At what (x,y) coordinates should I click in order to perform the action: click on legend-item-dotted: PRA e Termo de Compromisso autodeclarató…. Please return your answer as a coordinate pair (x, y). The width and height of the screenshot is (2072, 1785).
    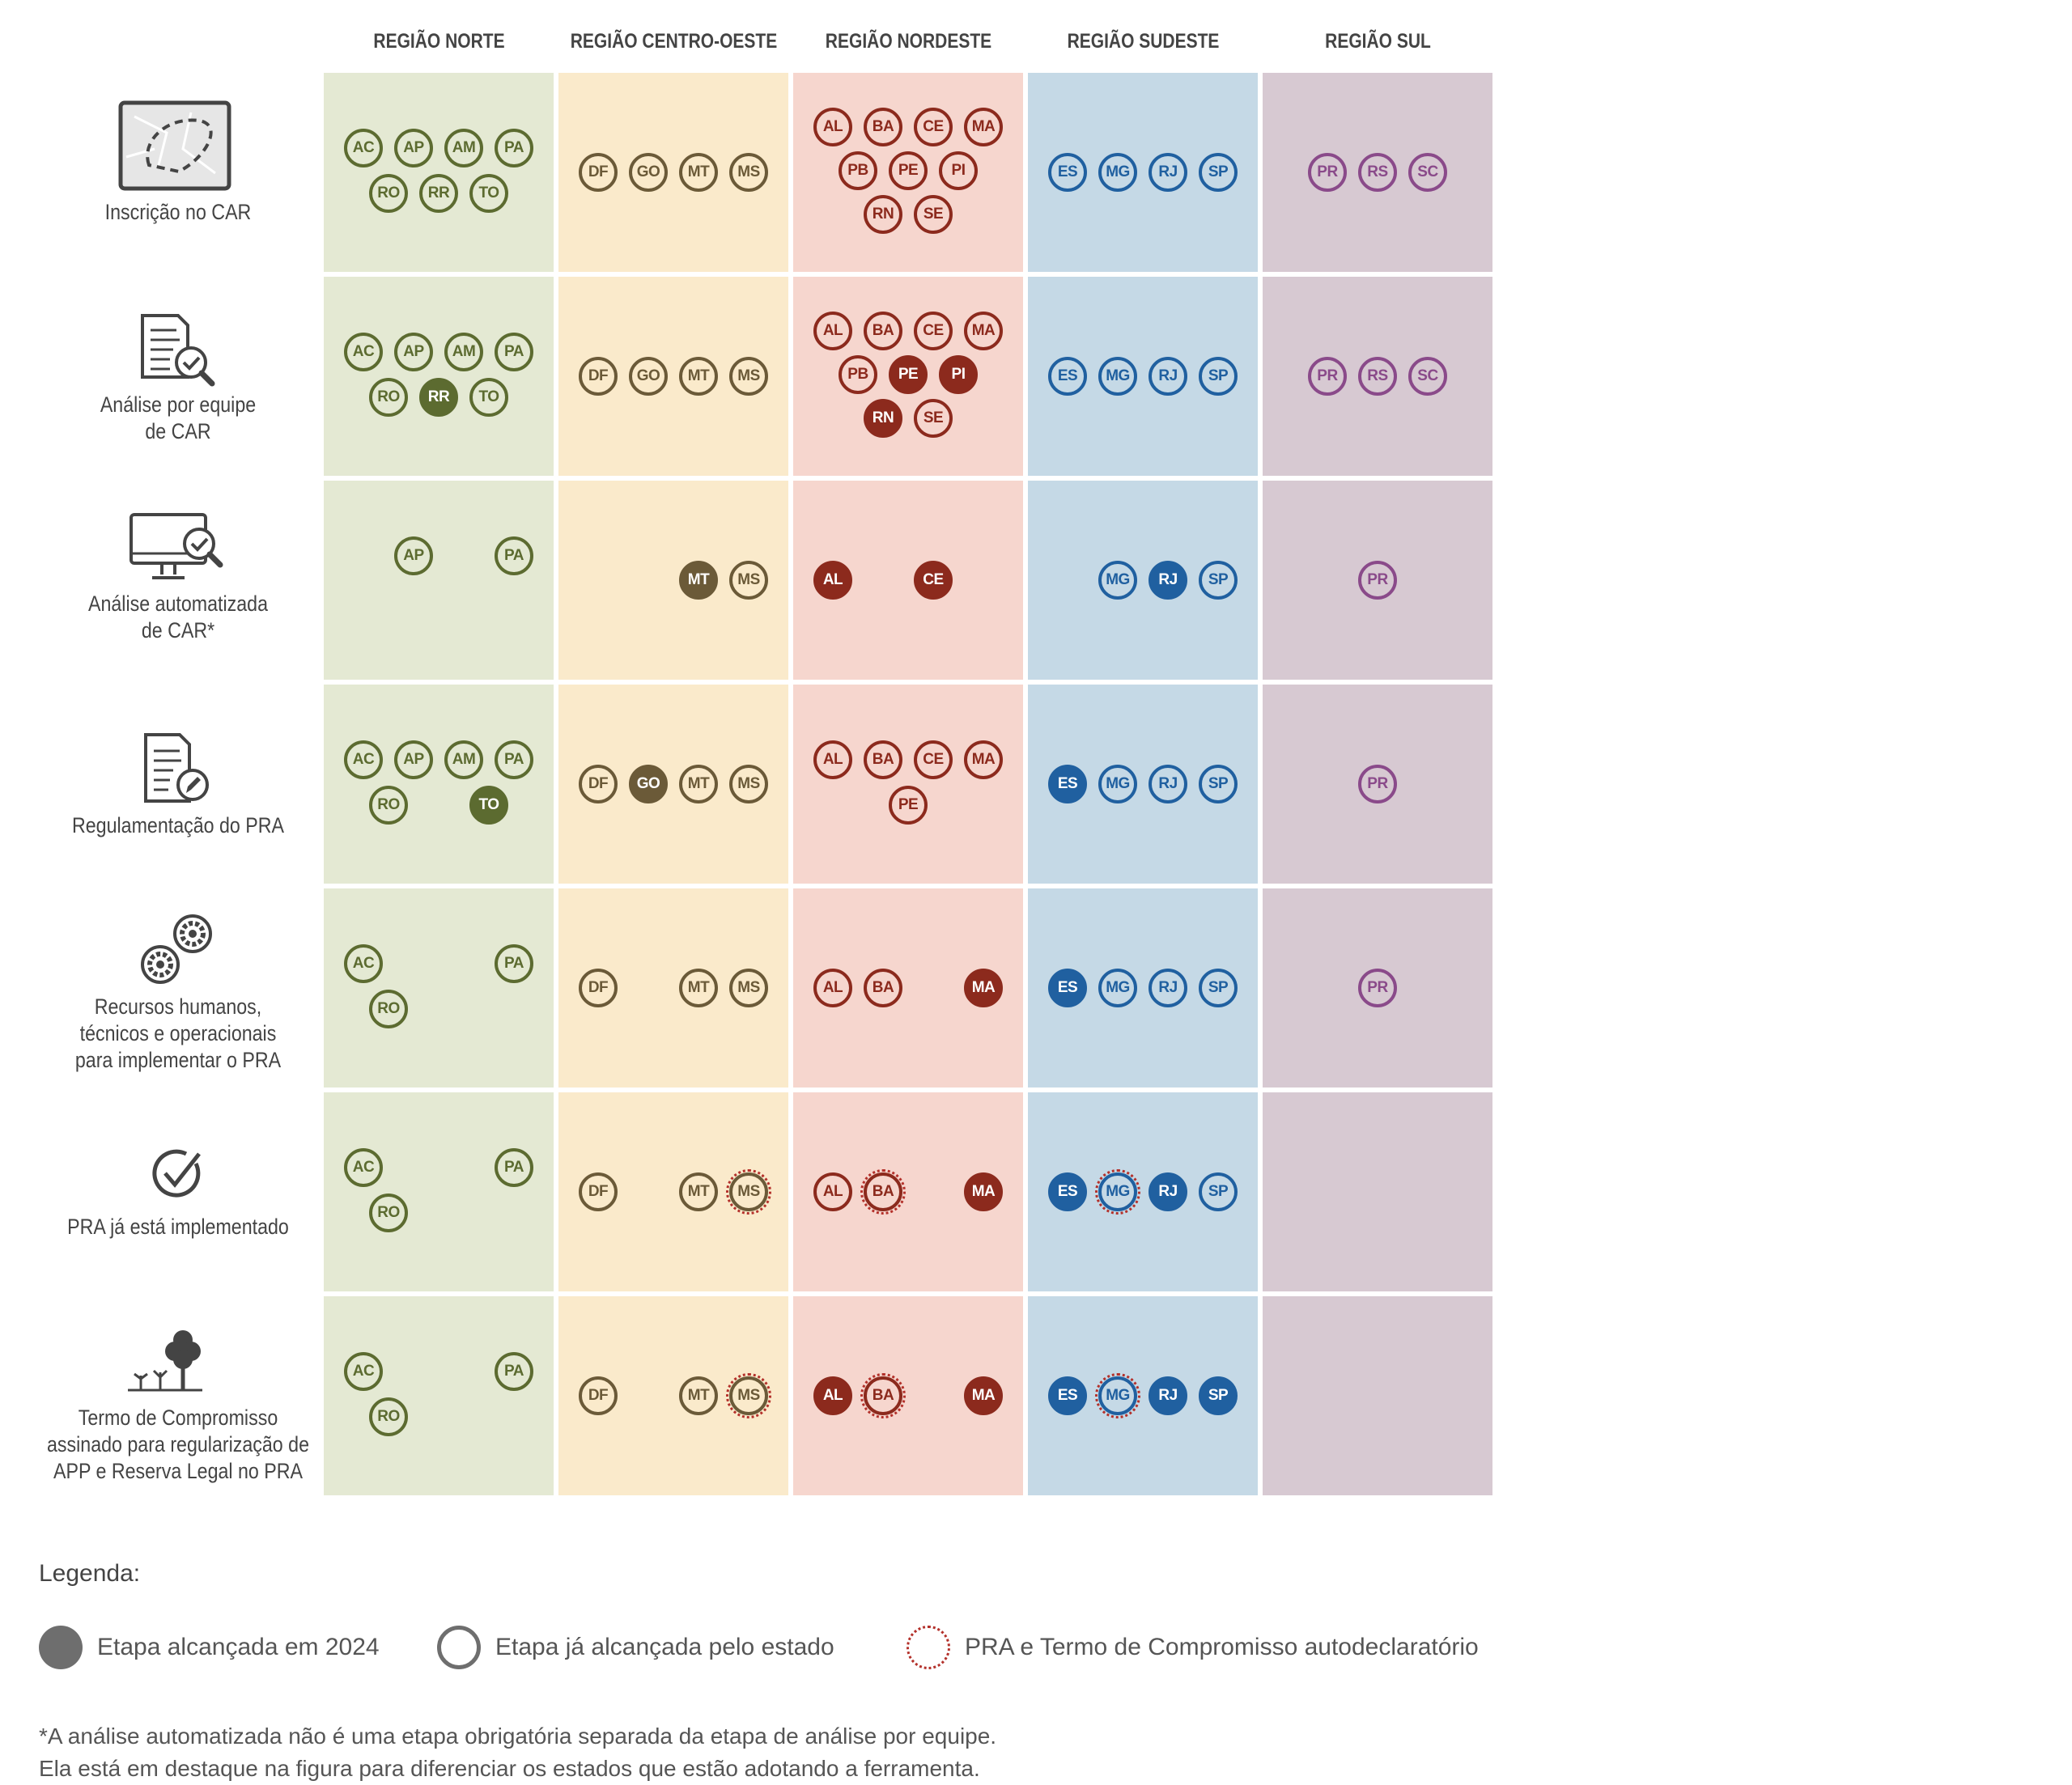
    Looking at the image, I should click on (1192, 1647).